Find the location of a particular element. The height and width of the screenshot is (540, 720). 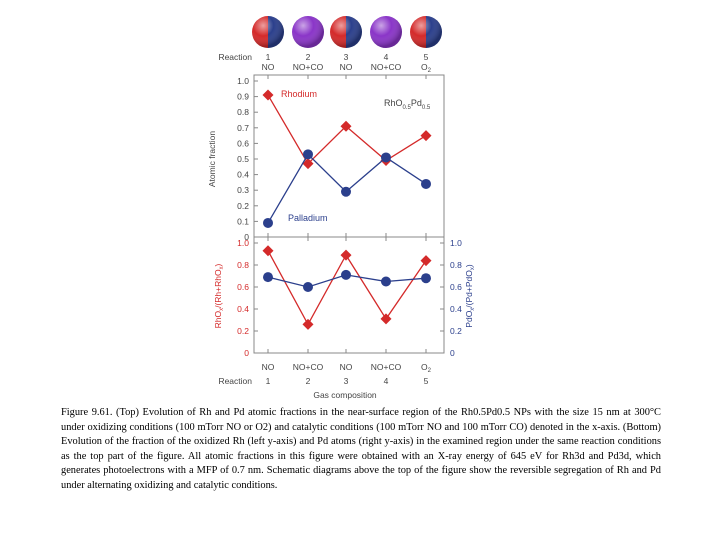

y-tick-label-left: 0.6 is located at coordinates (243, 287).